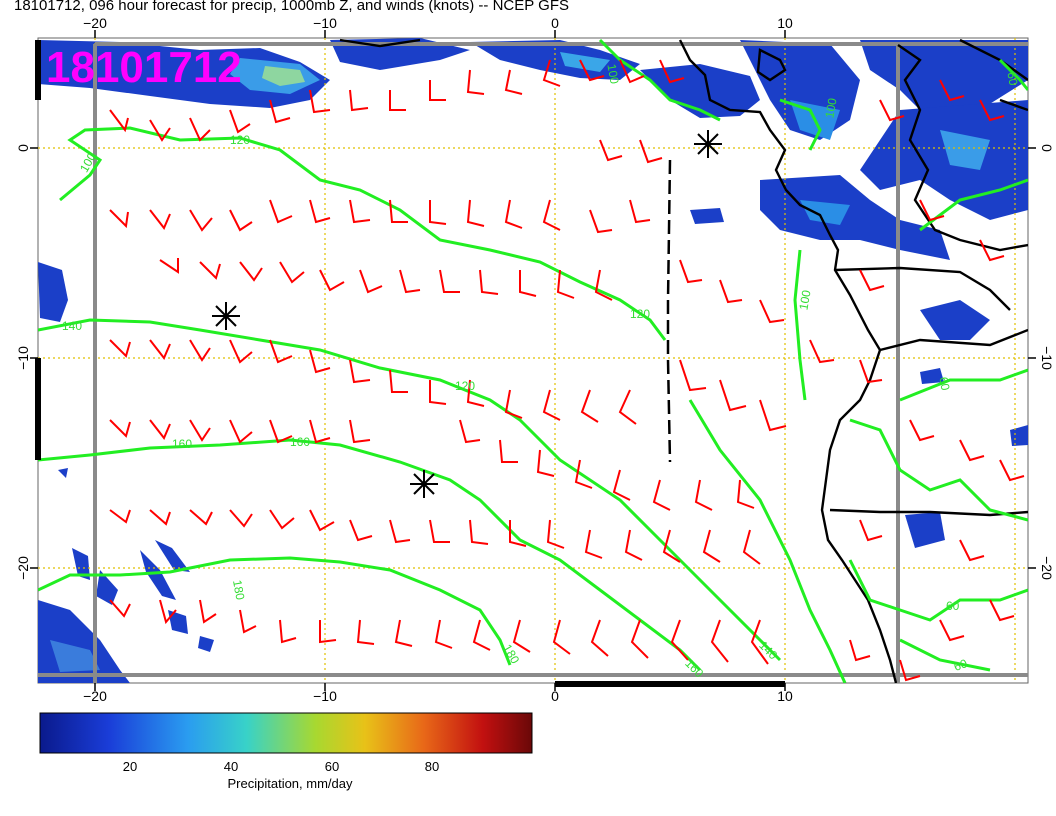  I want to click on colorbar-label: Precipitation, mm/day, so click(290, 783).